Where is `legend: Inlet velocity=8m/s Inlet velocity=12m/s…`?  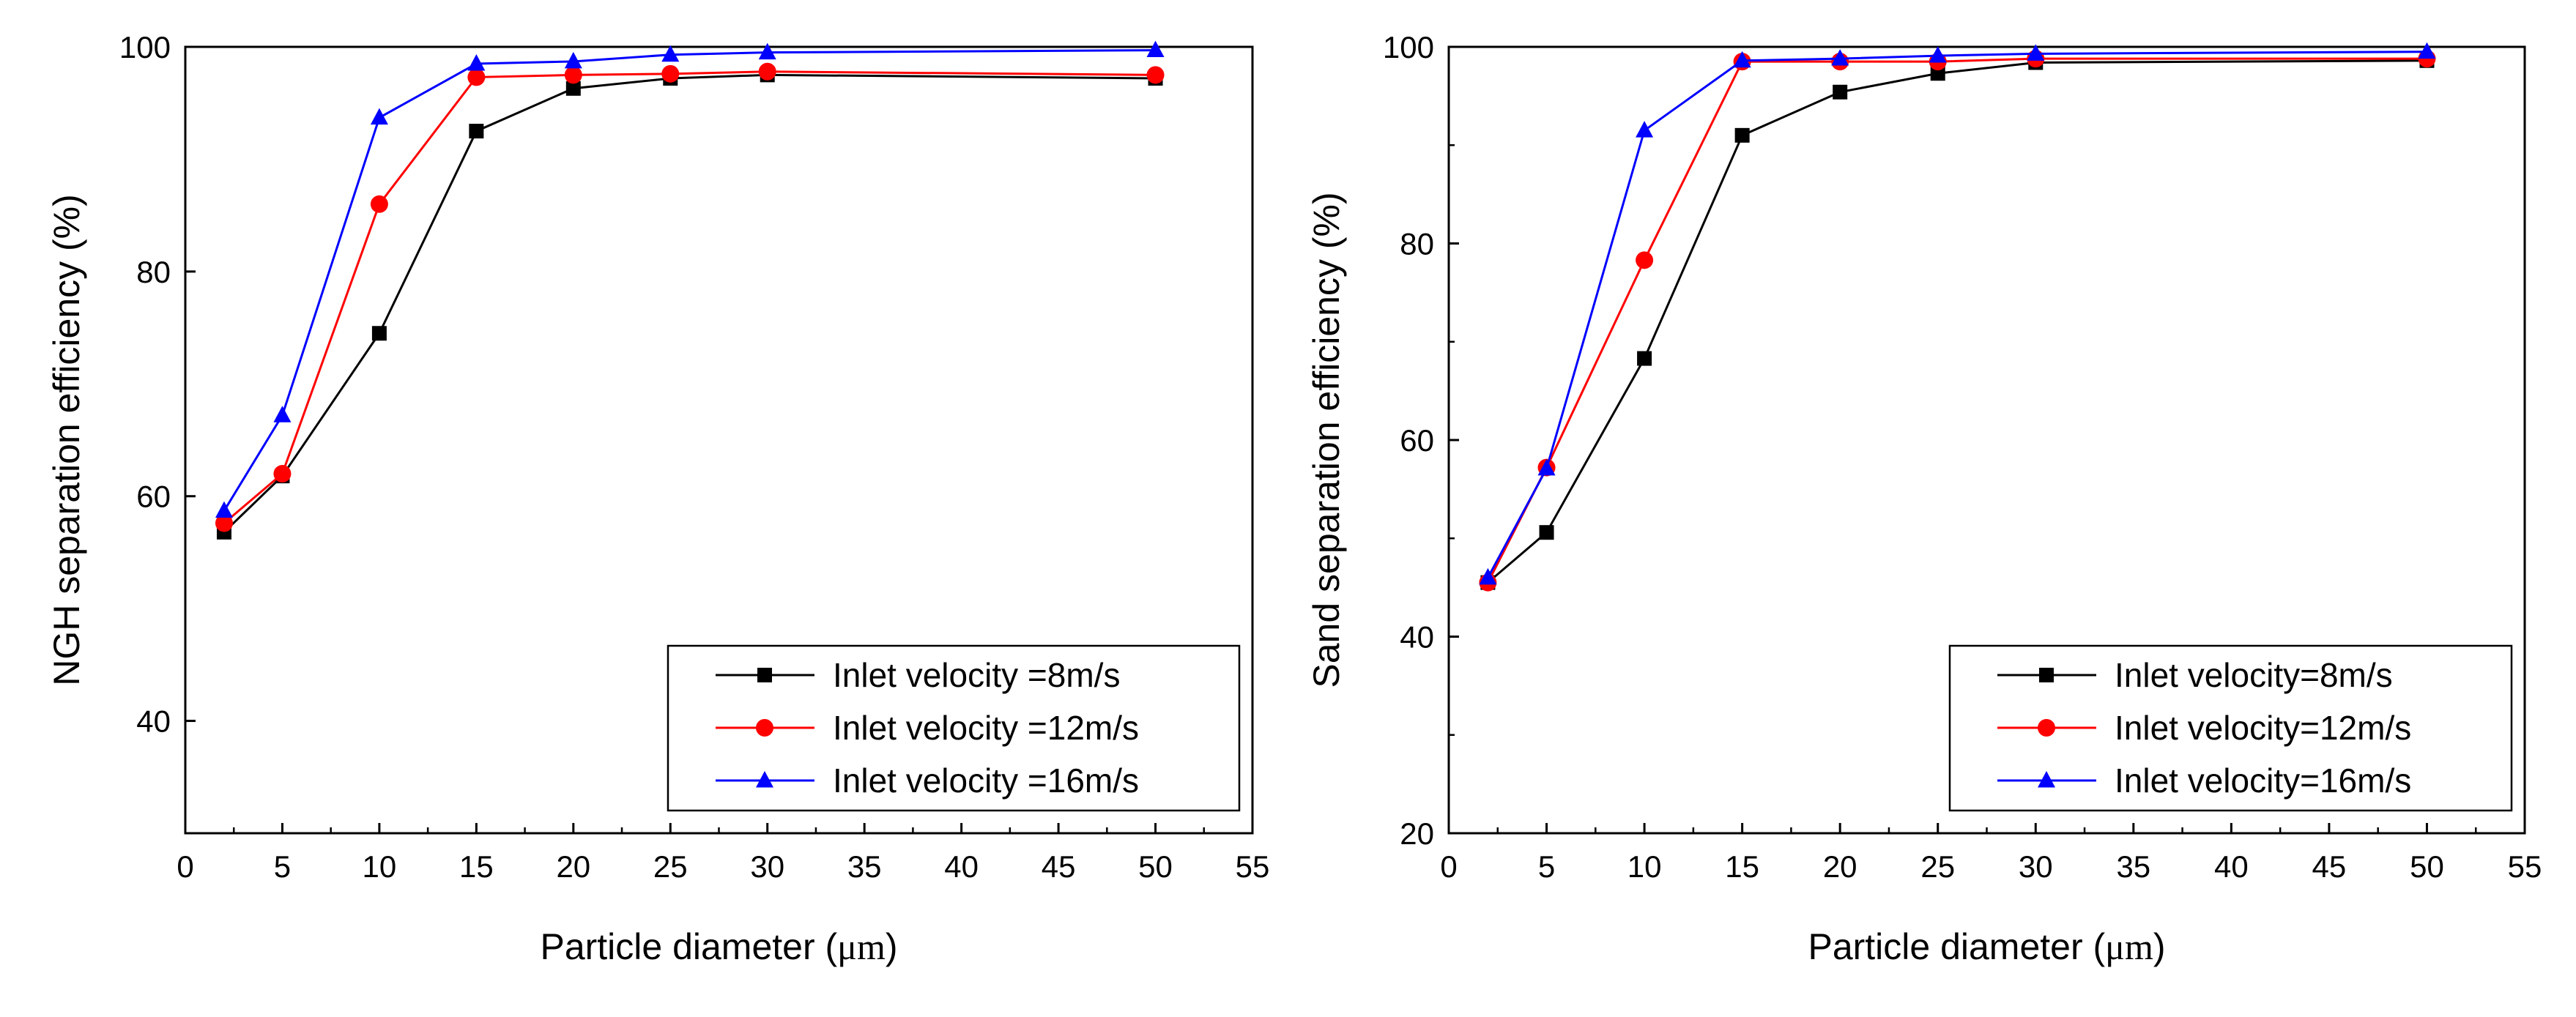
legend: Inlet velocity=8m/s Inlet velocity=12m/s… is located at coordinates (2230, 728).